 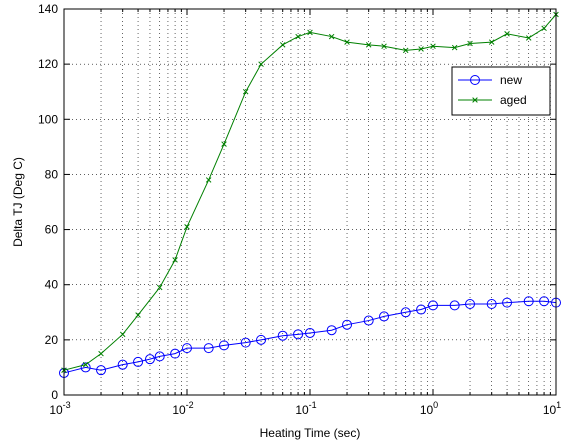 What do you see at coordinates (48, 9) in the screenshot?
I see `y-tick-label: 140` at bounding box center [48, 9].